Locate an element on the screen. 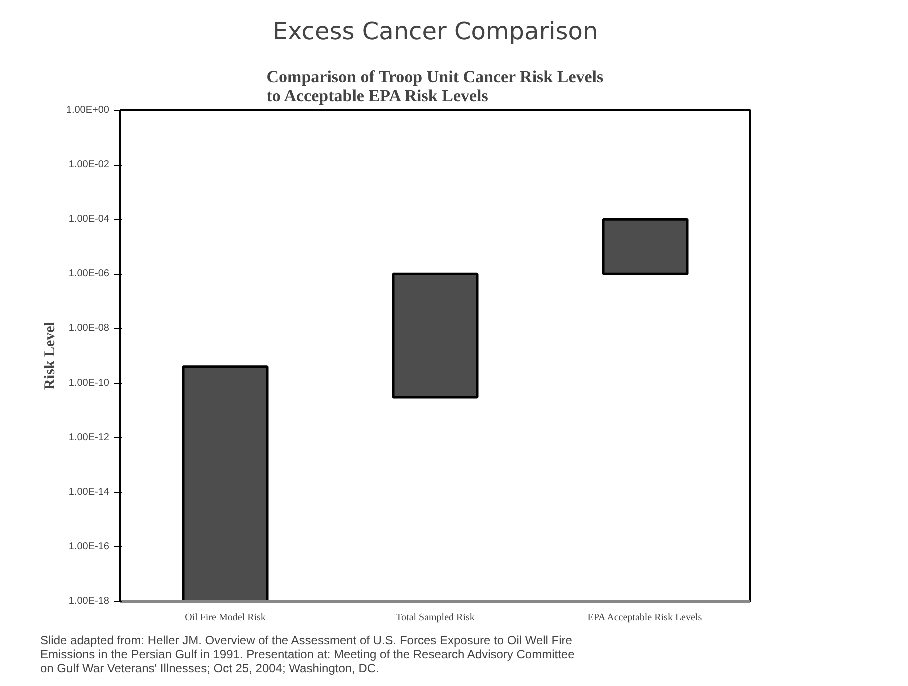 The image size is (908, 686). x-tick-label: Oil Fire Model Risk is located at coordinates (225, 618).